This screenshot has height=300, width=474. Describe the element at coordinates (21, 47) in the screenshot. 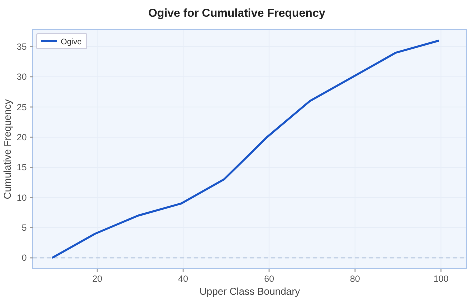

I see `y-tick-label: 35` at that location.